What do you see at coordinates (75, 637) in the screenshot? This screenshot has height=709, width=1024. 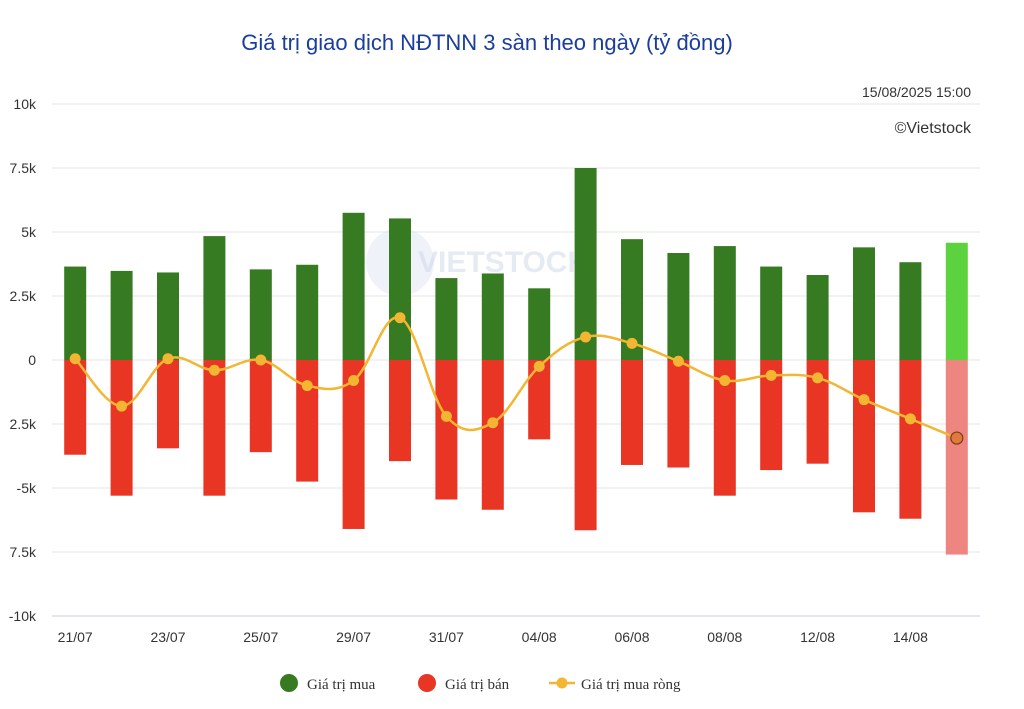 I see `x-tick-label: 21/07` at bounding box center [75, 637].